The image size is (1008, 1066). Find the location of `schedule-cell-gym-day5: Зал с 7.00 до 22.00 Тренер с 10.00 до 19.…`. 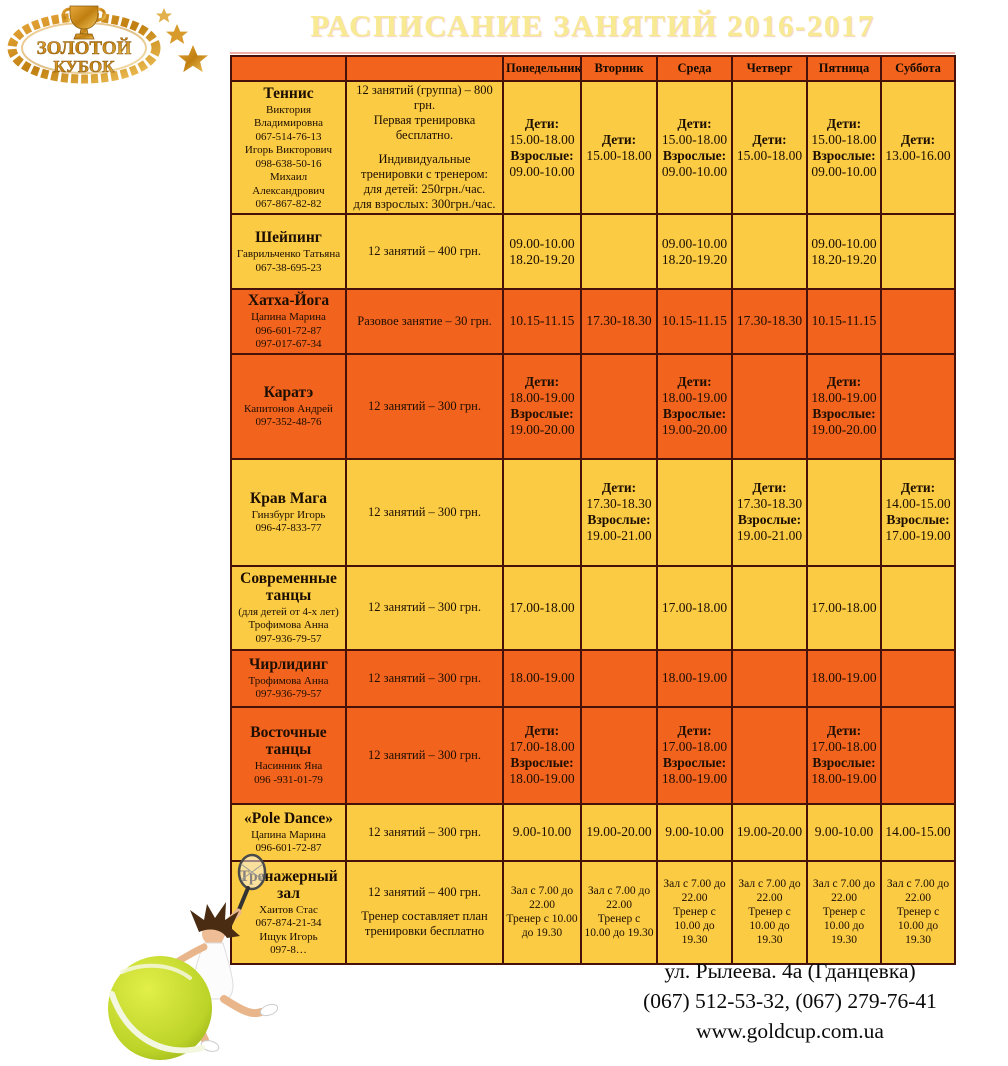

schedule-cell-gym-day5: Зал с 7.00 до 22.00 Тренер с 10.00 до 19.… is located at coordinates (844, 912).